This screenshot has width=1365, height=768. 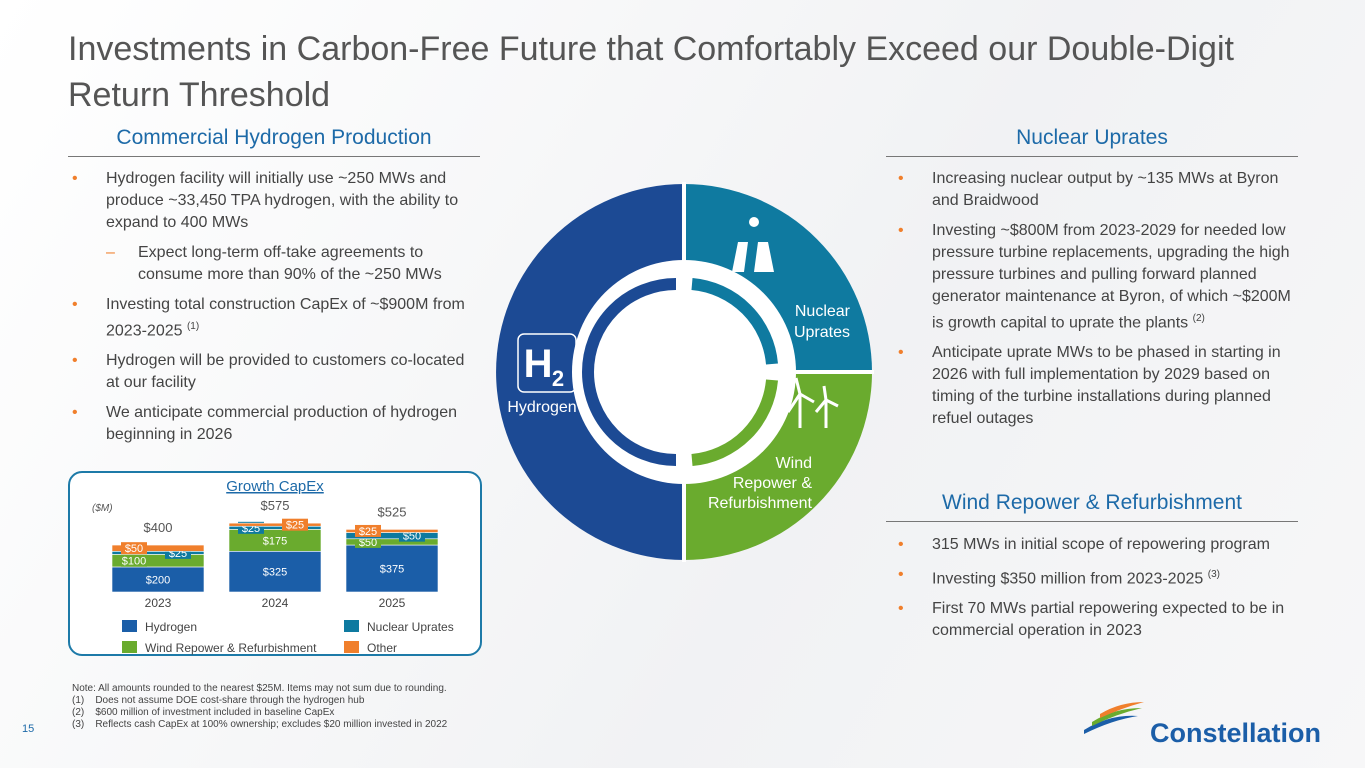 What do you see at coordinates (275, 541) in the screenshot?
I see `data-label: $175` at bounding box center [275, 541].